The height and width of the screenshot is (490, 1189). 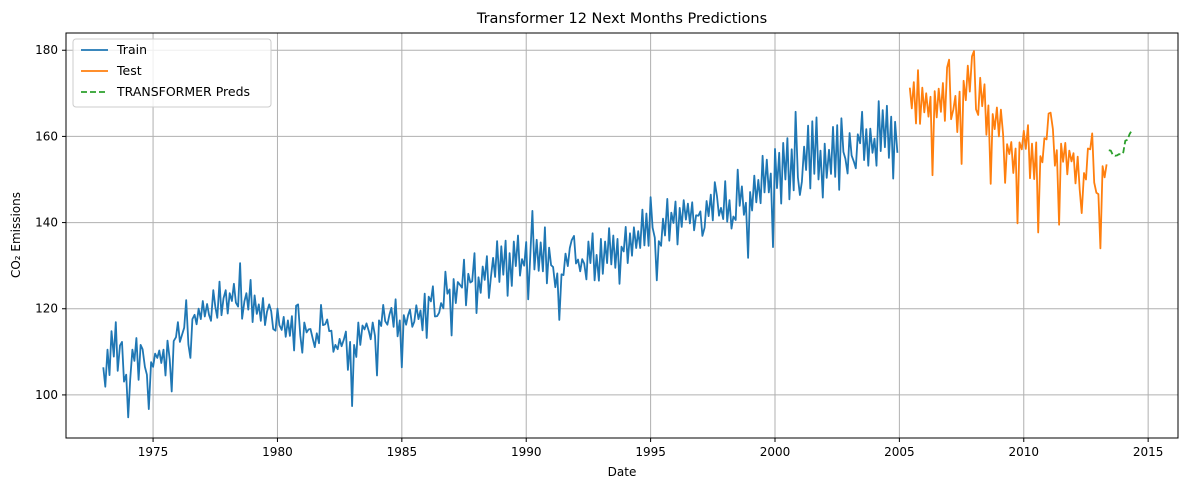 I want to click on legend-box, so click(x=172, y=73).